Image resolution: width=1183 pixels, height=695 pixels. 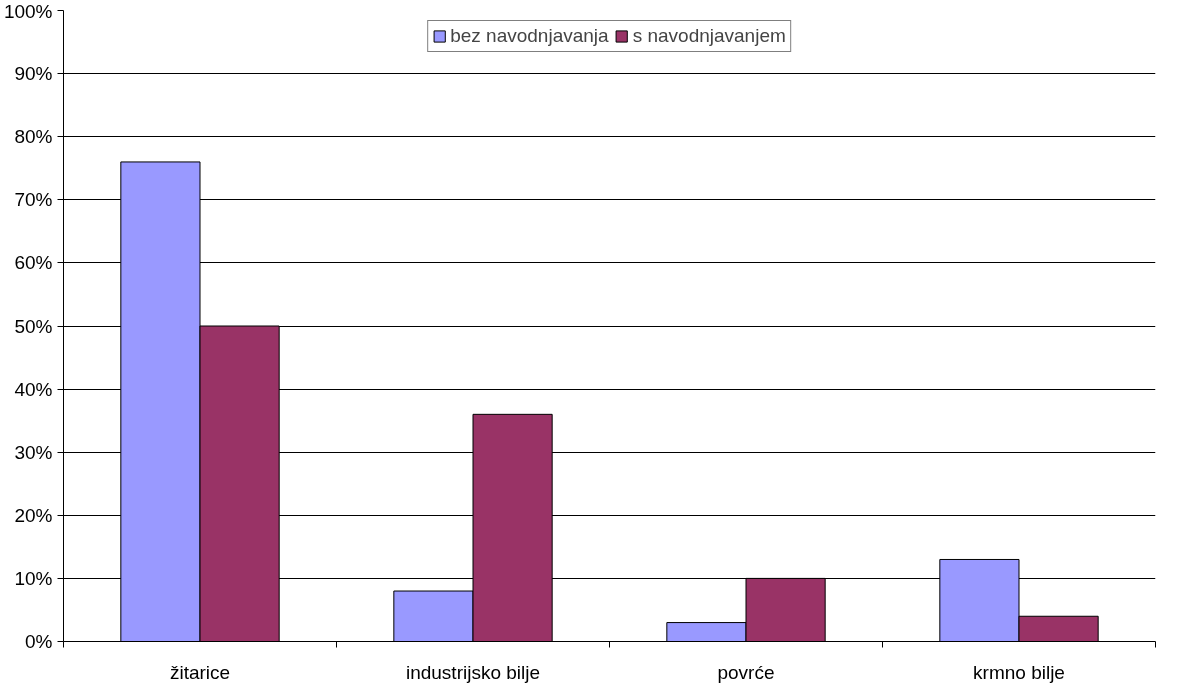 What do you see at coordinates (200, 672) in the screenshot?
I see `x-tick-label: žitarice` at bounding box center [200, 672].